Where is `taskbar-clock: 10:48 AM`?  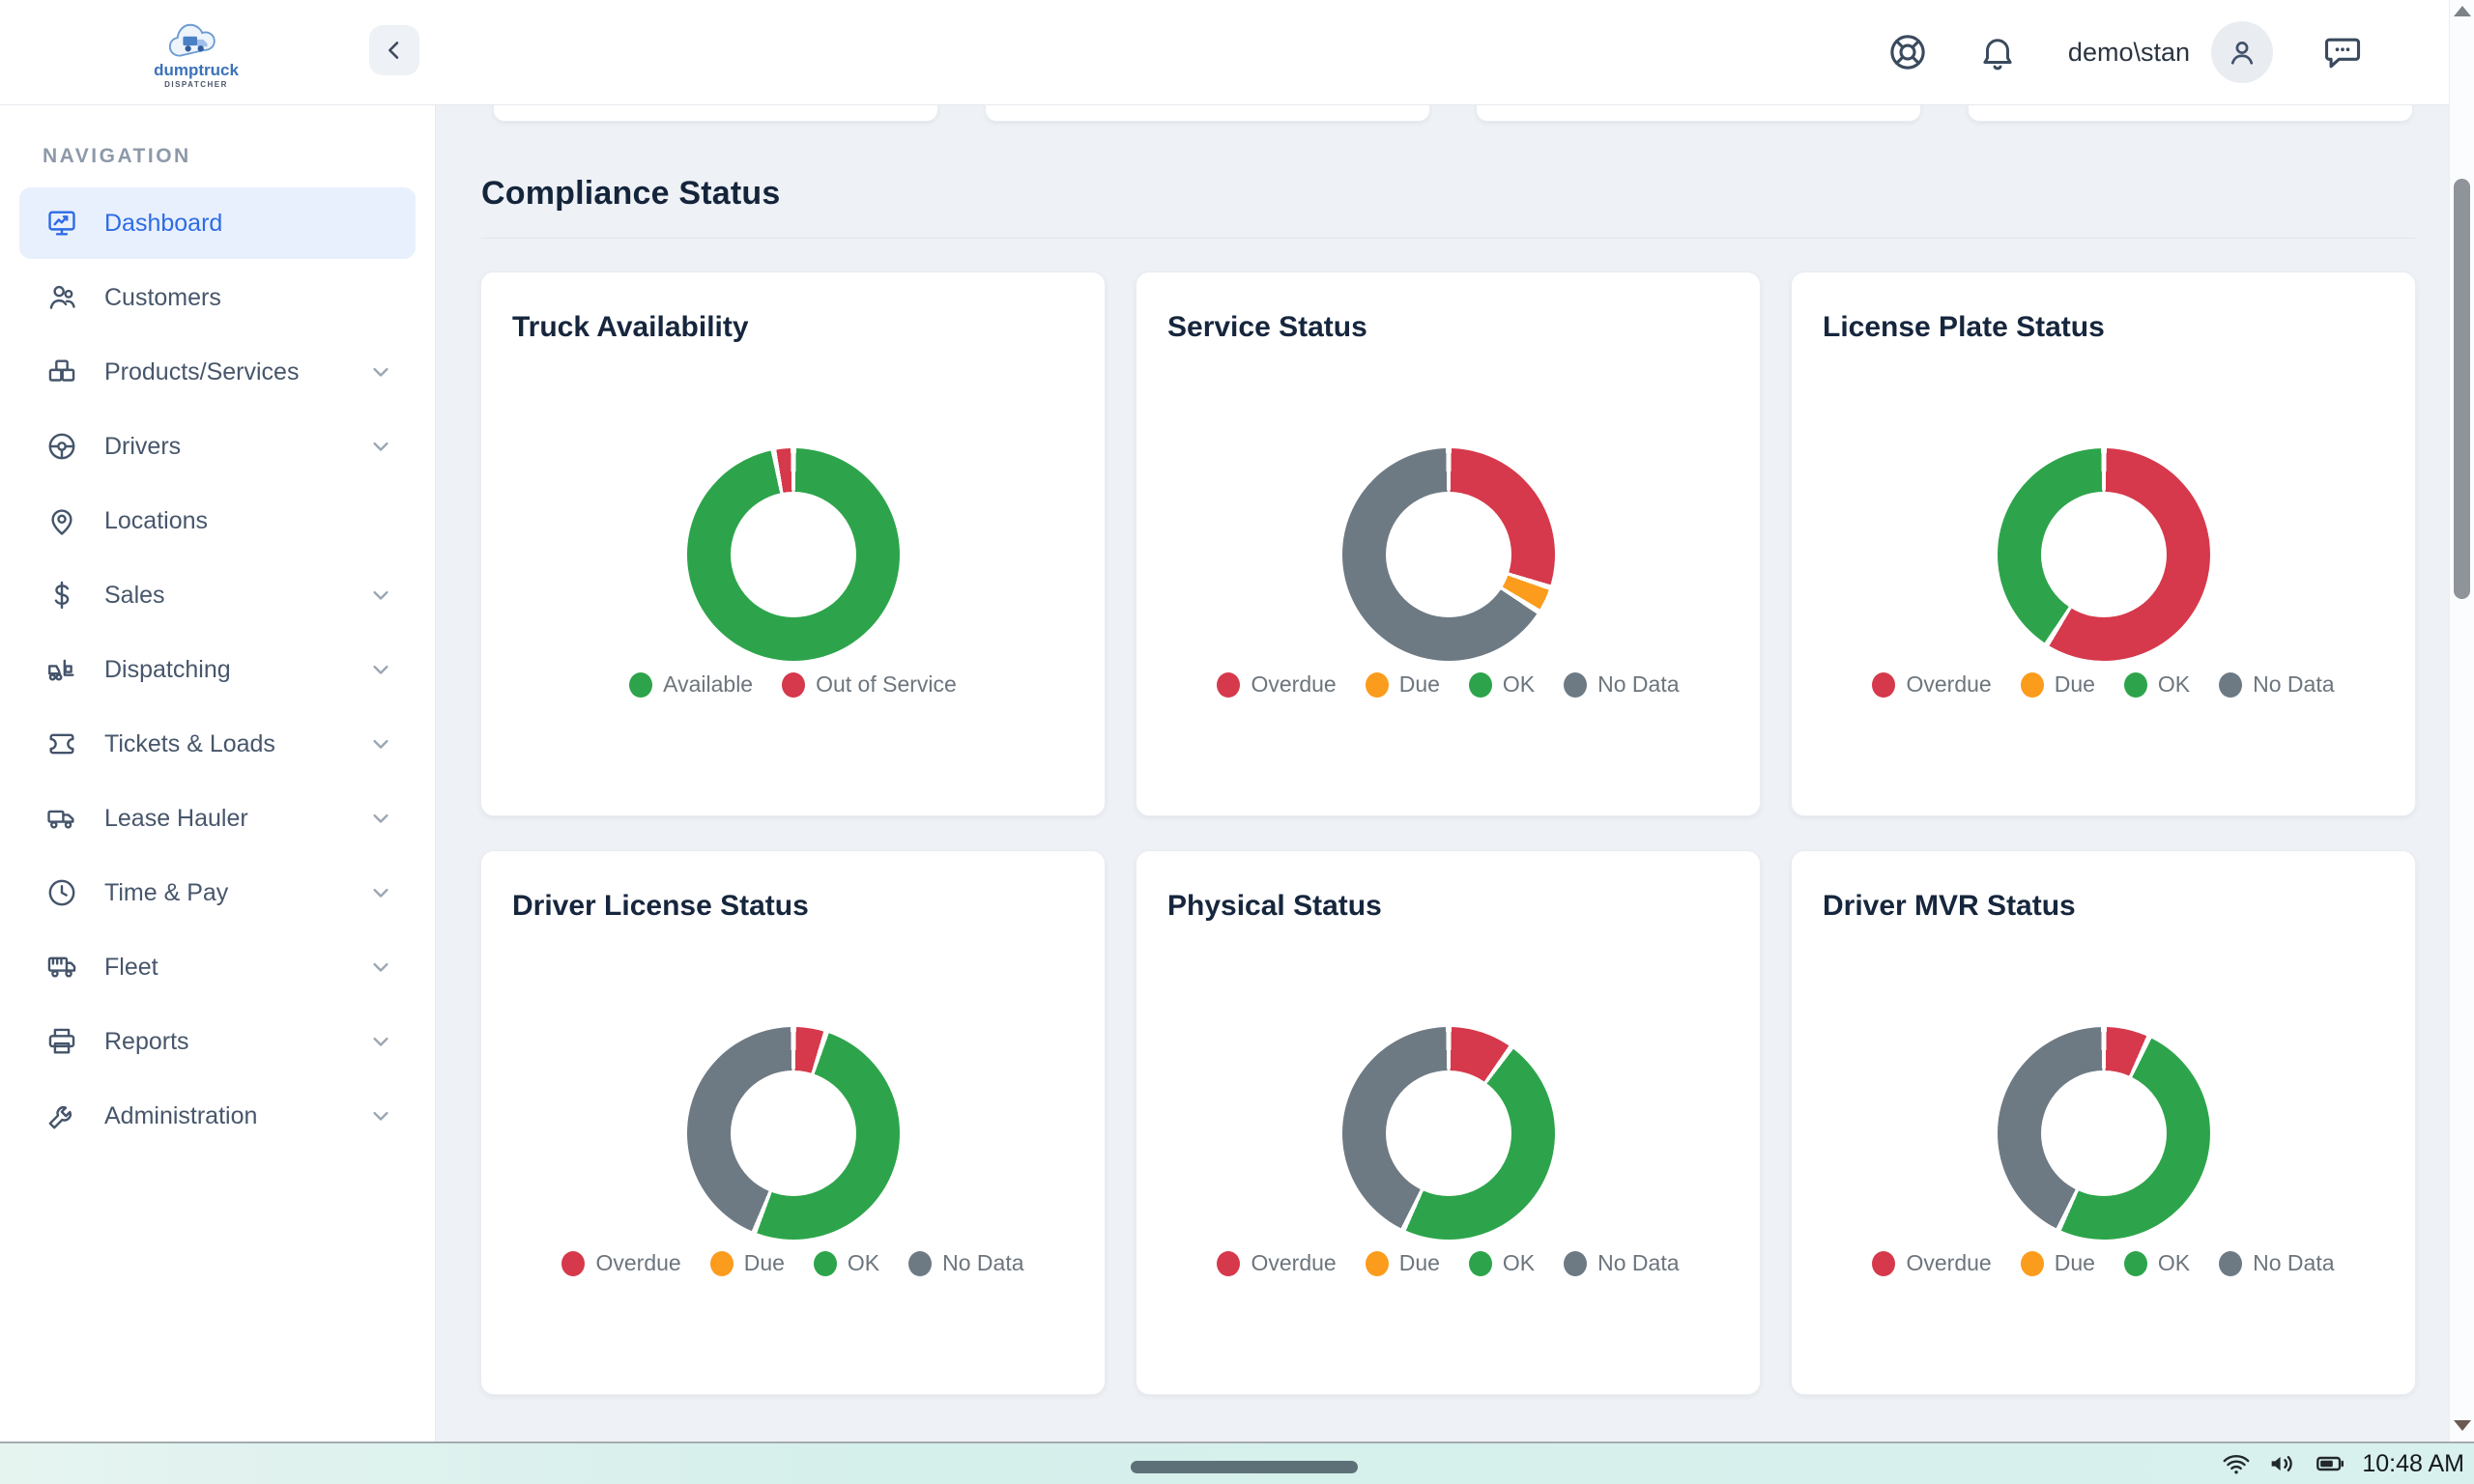
taskbar-clock: 10:48 AM is located at coordinates (2413, 1463).